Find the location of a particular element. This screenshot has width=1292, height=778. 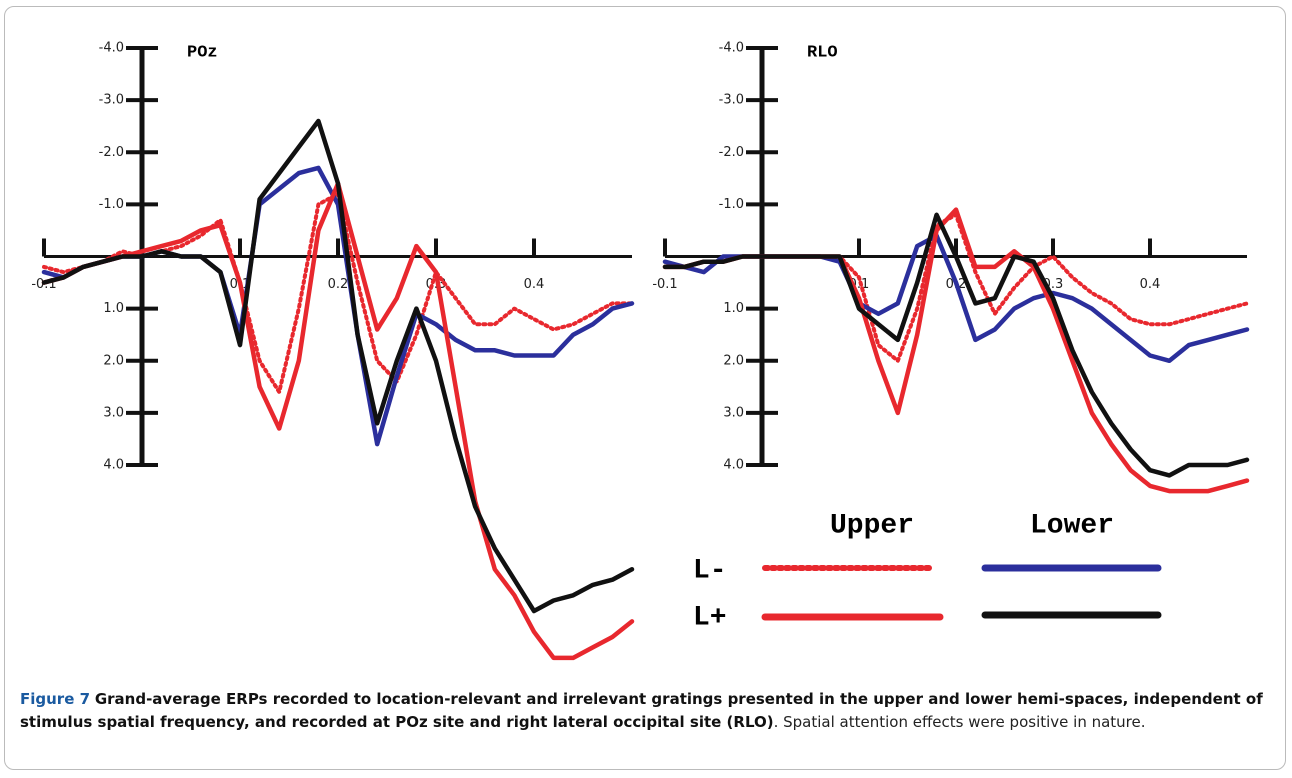

legend-row: L+ is located at coordinates (710, 617).